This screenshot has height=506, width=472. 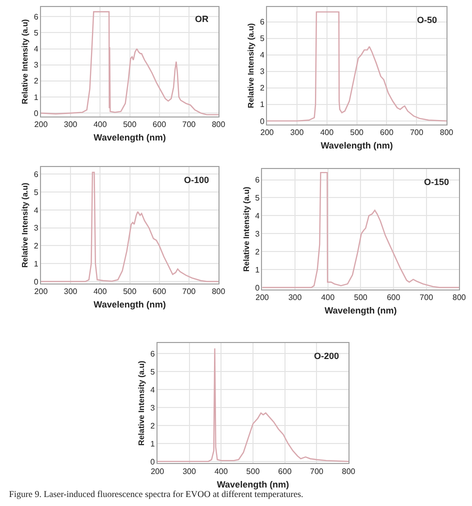 What do you see at coordinates (437, 182) in the screenshot?
I see `annotation: O-150` at bounding box center [437, 182].